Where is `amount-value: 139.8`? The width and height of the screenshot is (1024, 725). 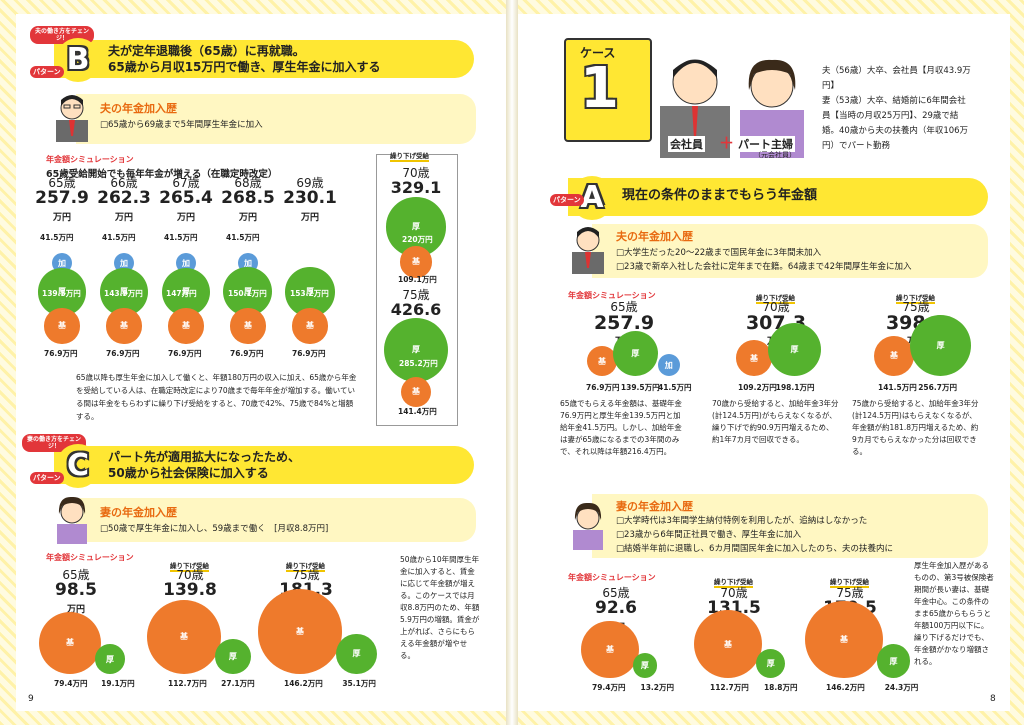 amount-value: 139.8 is located at coordinates (190, 590).